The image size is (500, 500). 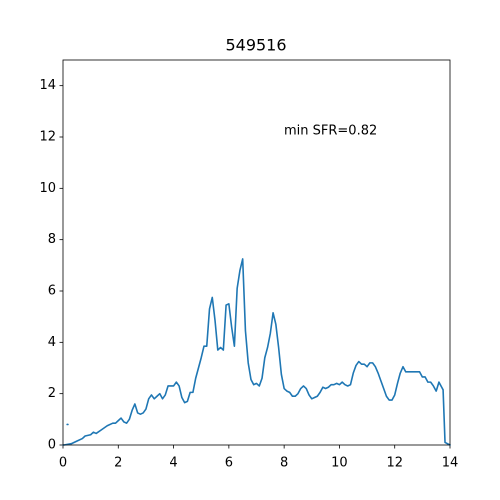 What do you see at coordinates (173, 463) in the screenshot?
I see `x-tick-label: 4` at bounding box center [173, 463].